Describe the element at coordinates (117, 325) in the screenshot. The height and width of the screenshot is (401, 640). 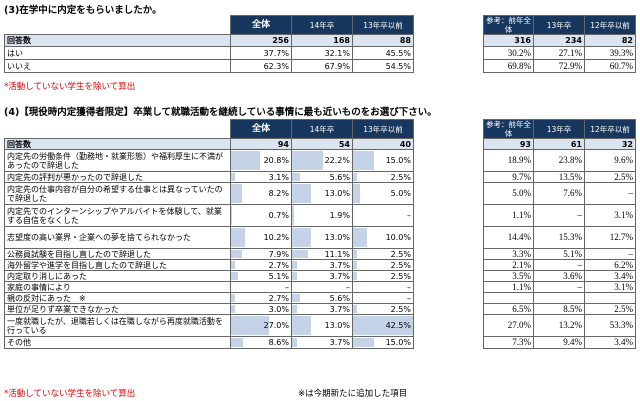
I see `row-label: 一度就職したが、退職若しくは在職しながら再度就職活動を行っている` at that location.